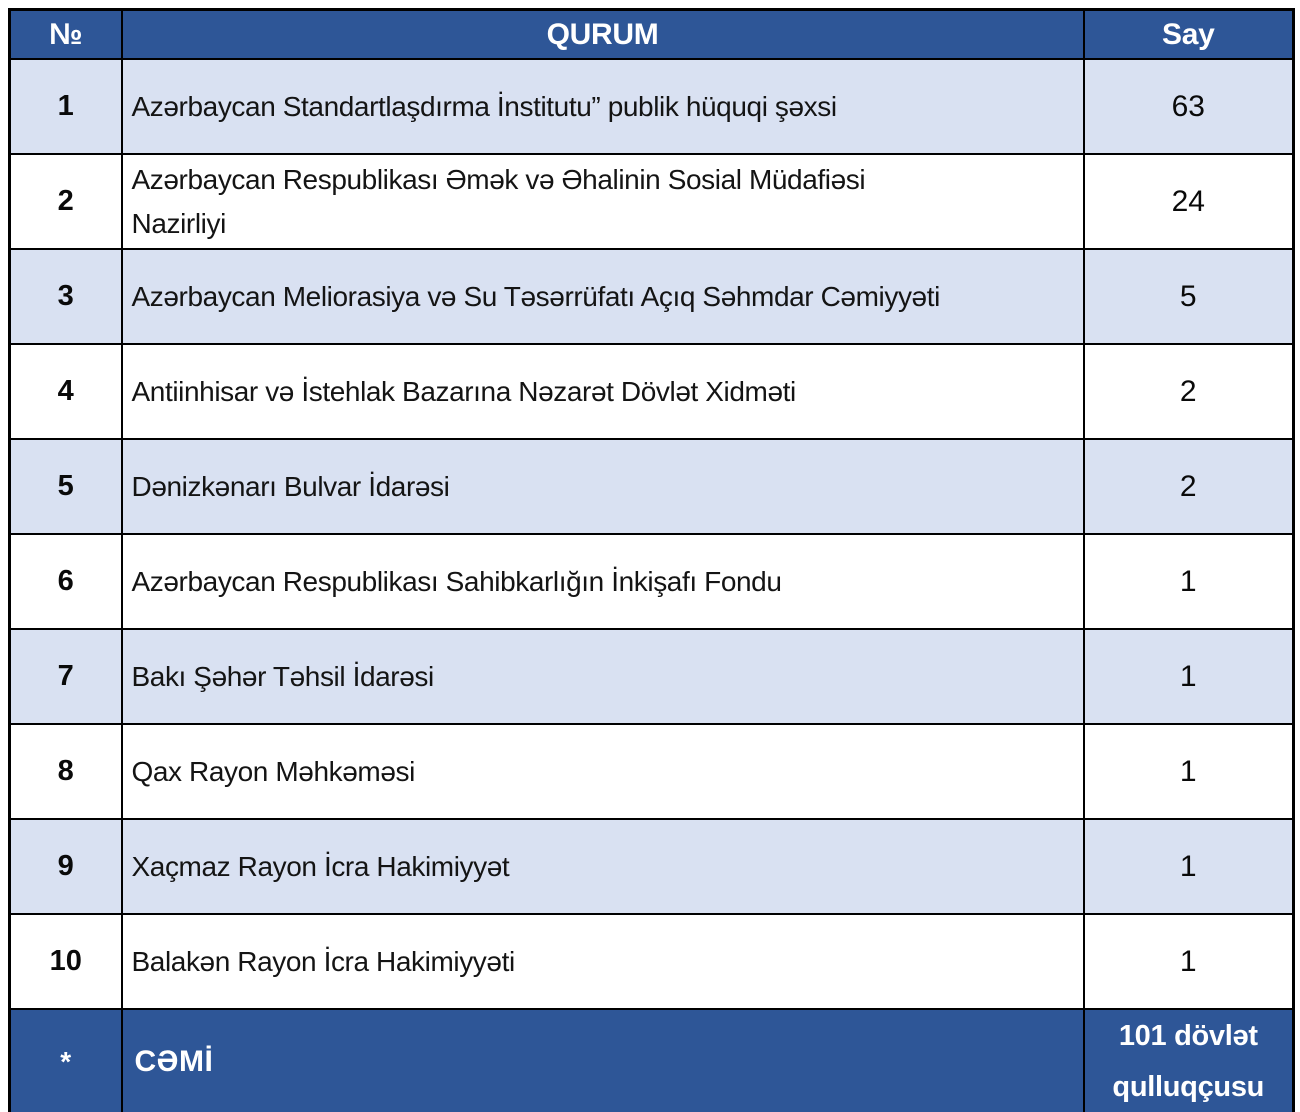  I want to click on table-row: 9 Xaçmaz Rayon İcra Hakimiyyət 1, so click(651, 866).